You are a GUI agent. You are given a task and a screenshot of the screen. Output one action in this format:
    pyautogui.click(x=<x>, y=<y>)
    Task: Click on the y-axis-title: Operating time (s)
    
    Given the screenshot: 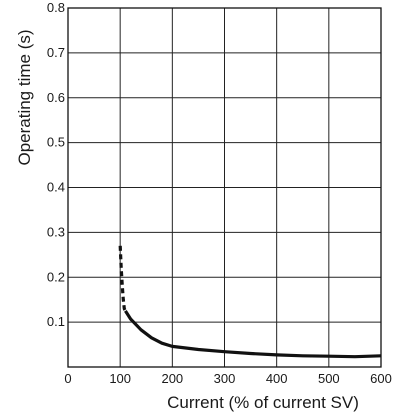 What is the action you would take?
    pyautogui.click(x=24, y=97)
    